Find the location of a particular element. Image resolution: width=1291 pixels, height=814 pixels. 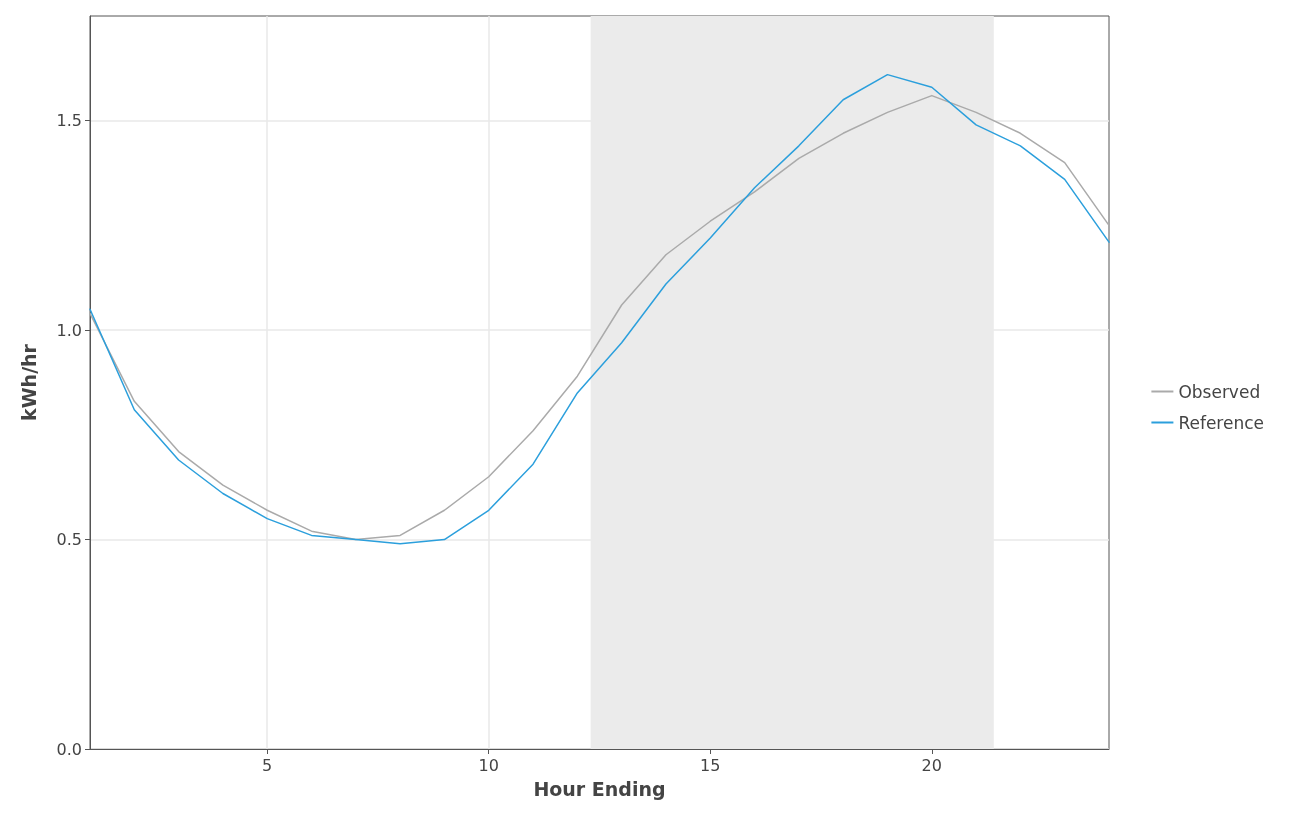

x-tick-label: 5 is located at coordinates (267, 765).